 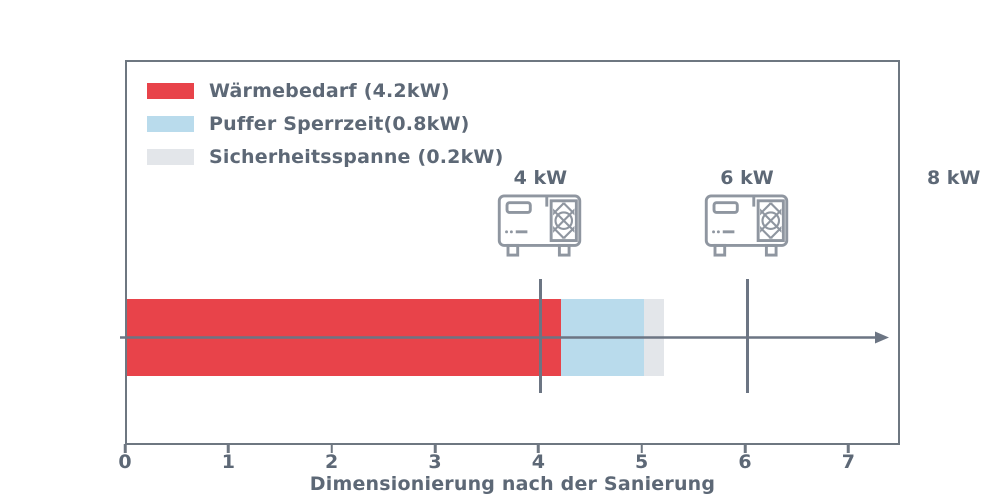 I want to click on x-tick-label: 7, so click(x=848, y=462).